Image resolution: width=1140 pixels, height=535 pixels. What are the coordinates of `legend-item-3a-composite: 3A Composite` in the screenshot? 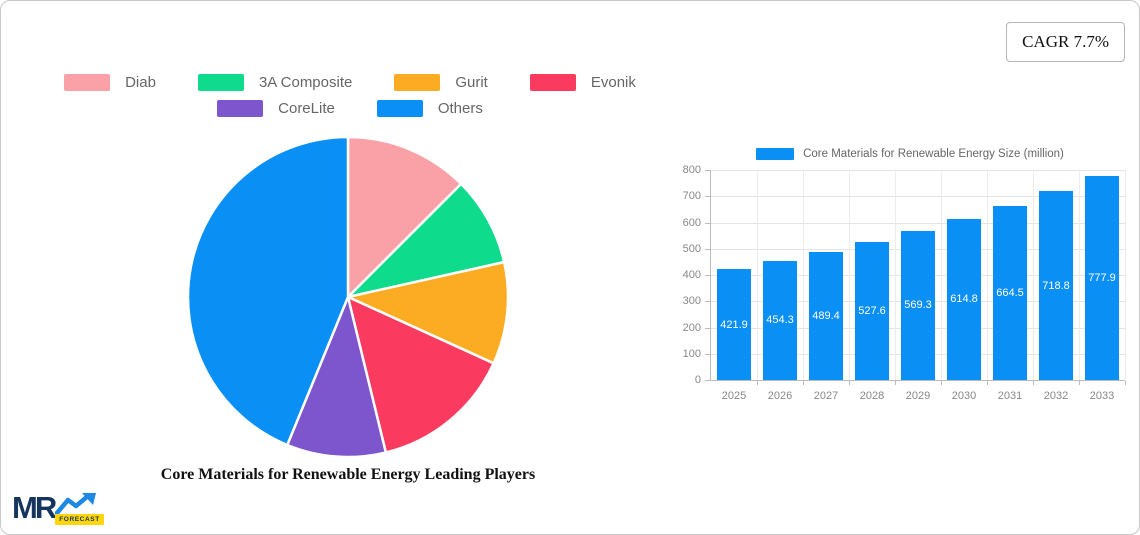 It's located at (275, 82).